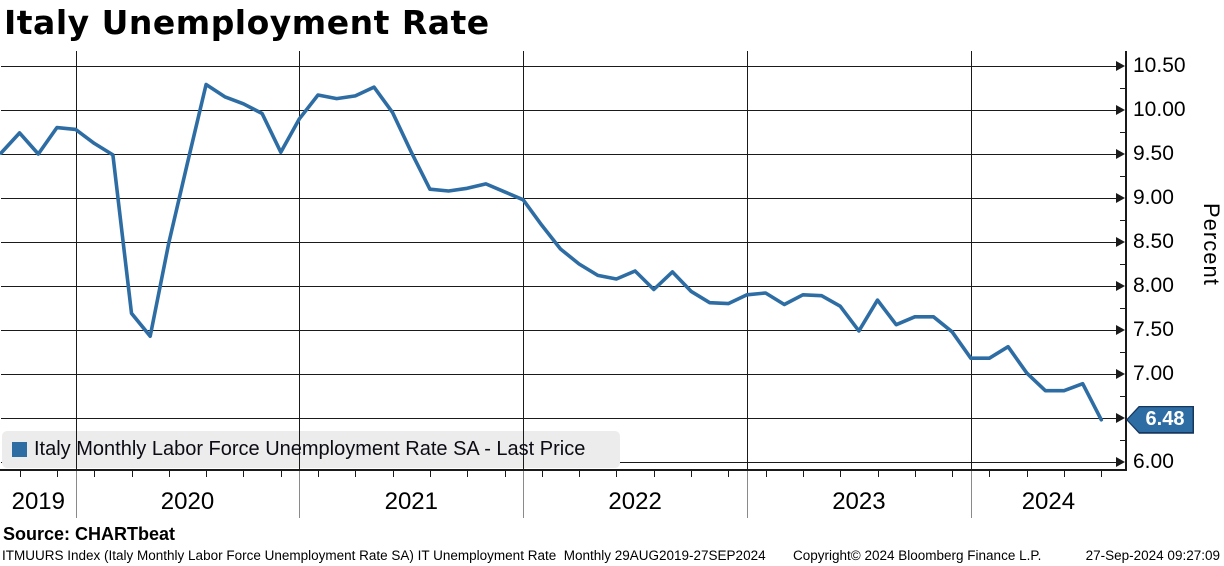  I want to click on chart-title: Italy Unemployment Rate, so click(247, 22).